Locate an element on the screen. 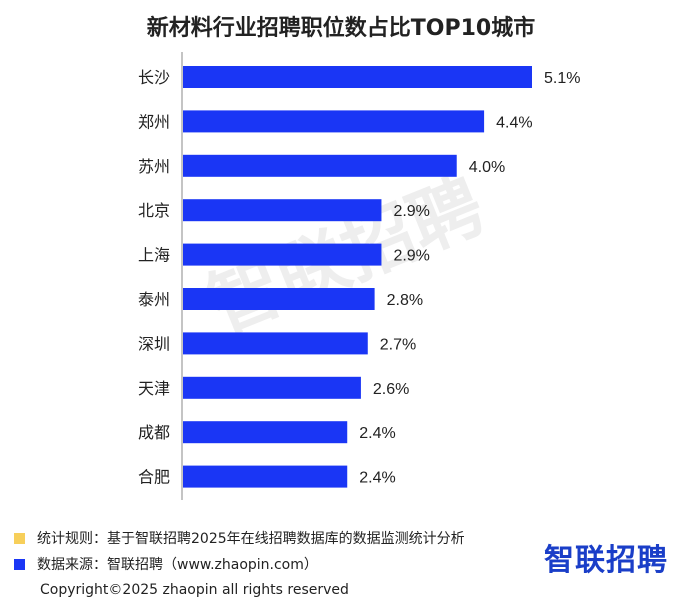 This screenshot has height=603, width=682. statistics-rule-note: 统计规则：基于智联招聘2025年在线招聘数据库的数据监测统计分析 is located at coordinates (239, 538).